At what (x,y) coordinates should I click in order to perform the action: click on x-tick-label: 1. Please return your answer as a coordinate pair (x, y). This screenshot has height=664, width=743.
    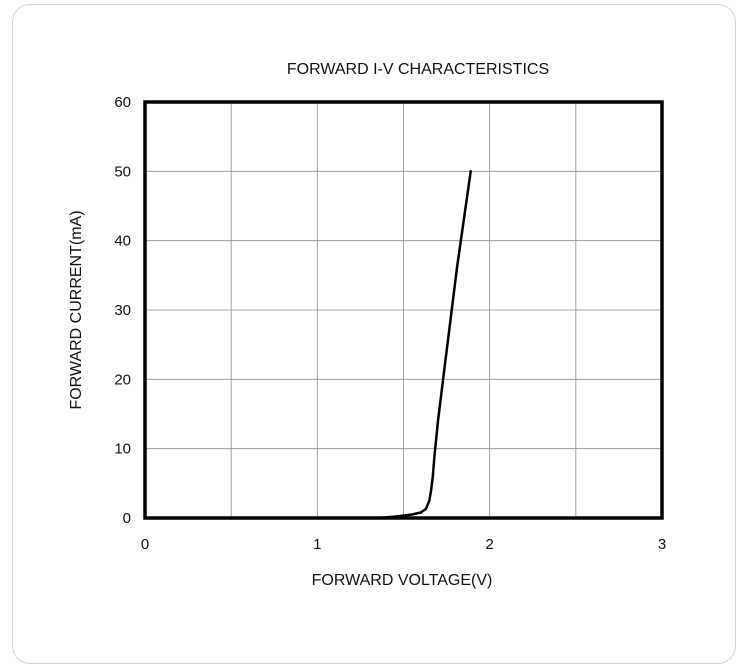
    Looking at the image, I should click on (317, 544).